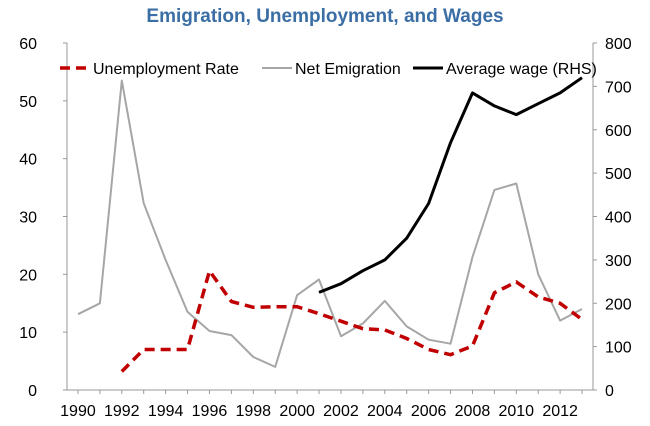 The height and width of the screenshot is (426, 650). Describe the element at coordinates (28, 102) in the screenshot. I see `y-left-tick-label: 50` at that location.